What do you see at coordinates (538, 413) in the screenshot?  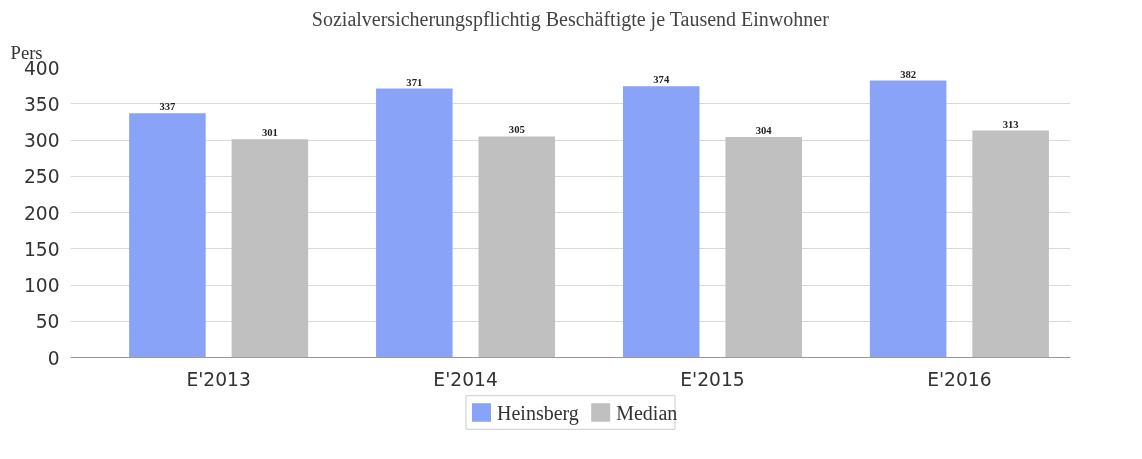 I see `legend-label: Heinsberg` at bounding box center [538, 413].